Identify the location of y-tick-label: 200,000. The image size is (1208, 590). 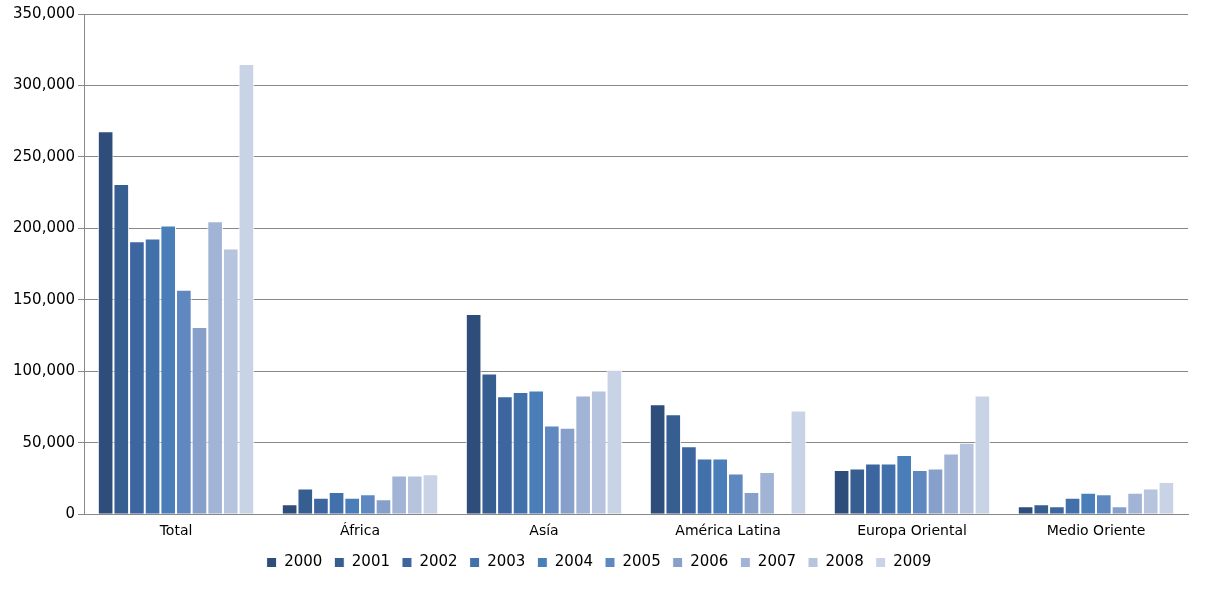
(44, 227).